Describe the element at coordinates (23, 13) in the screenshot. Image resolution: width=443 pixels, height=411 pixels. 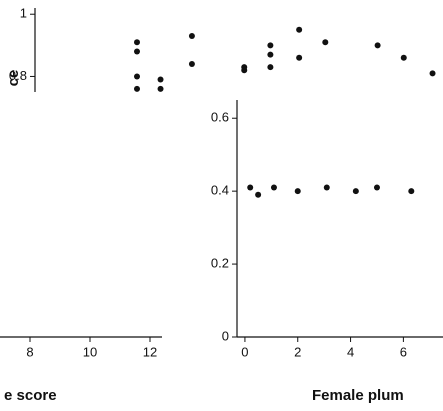
I see `y-tick-label: 1` at that location.